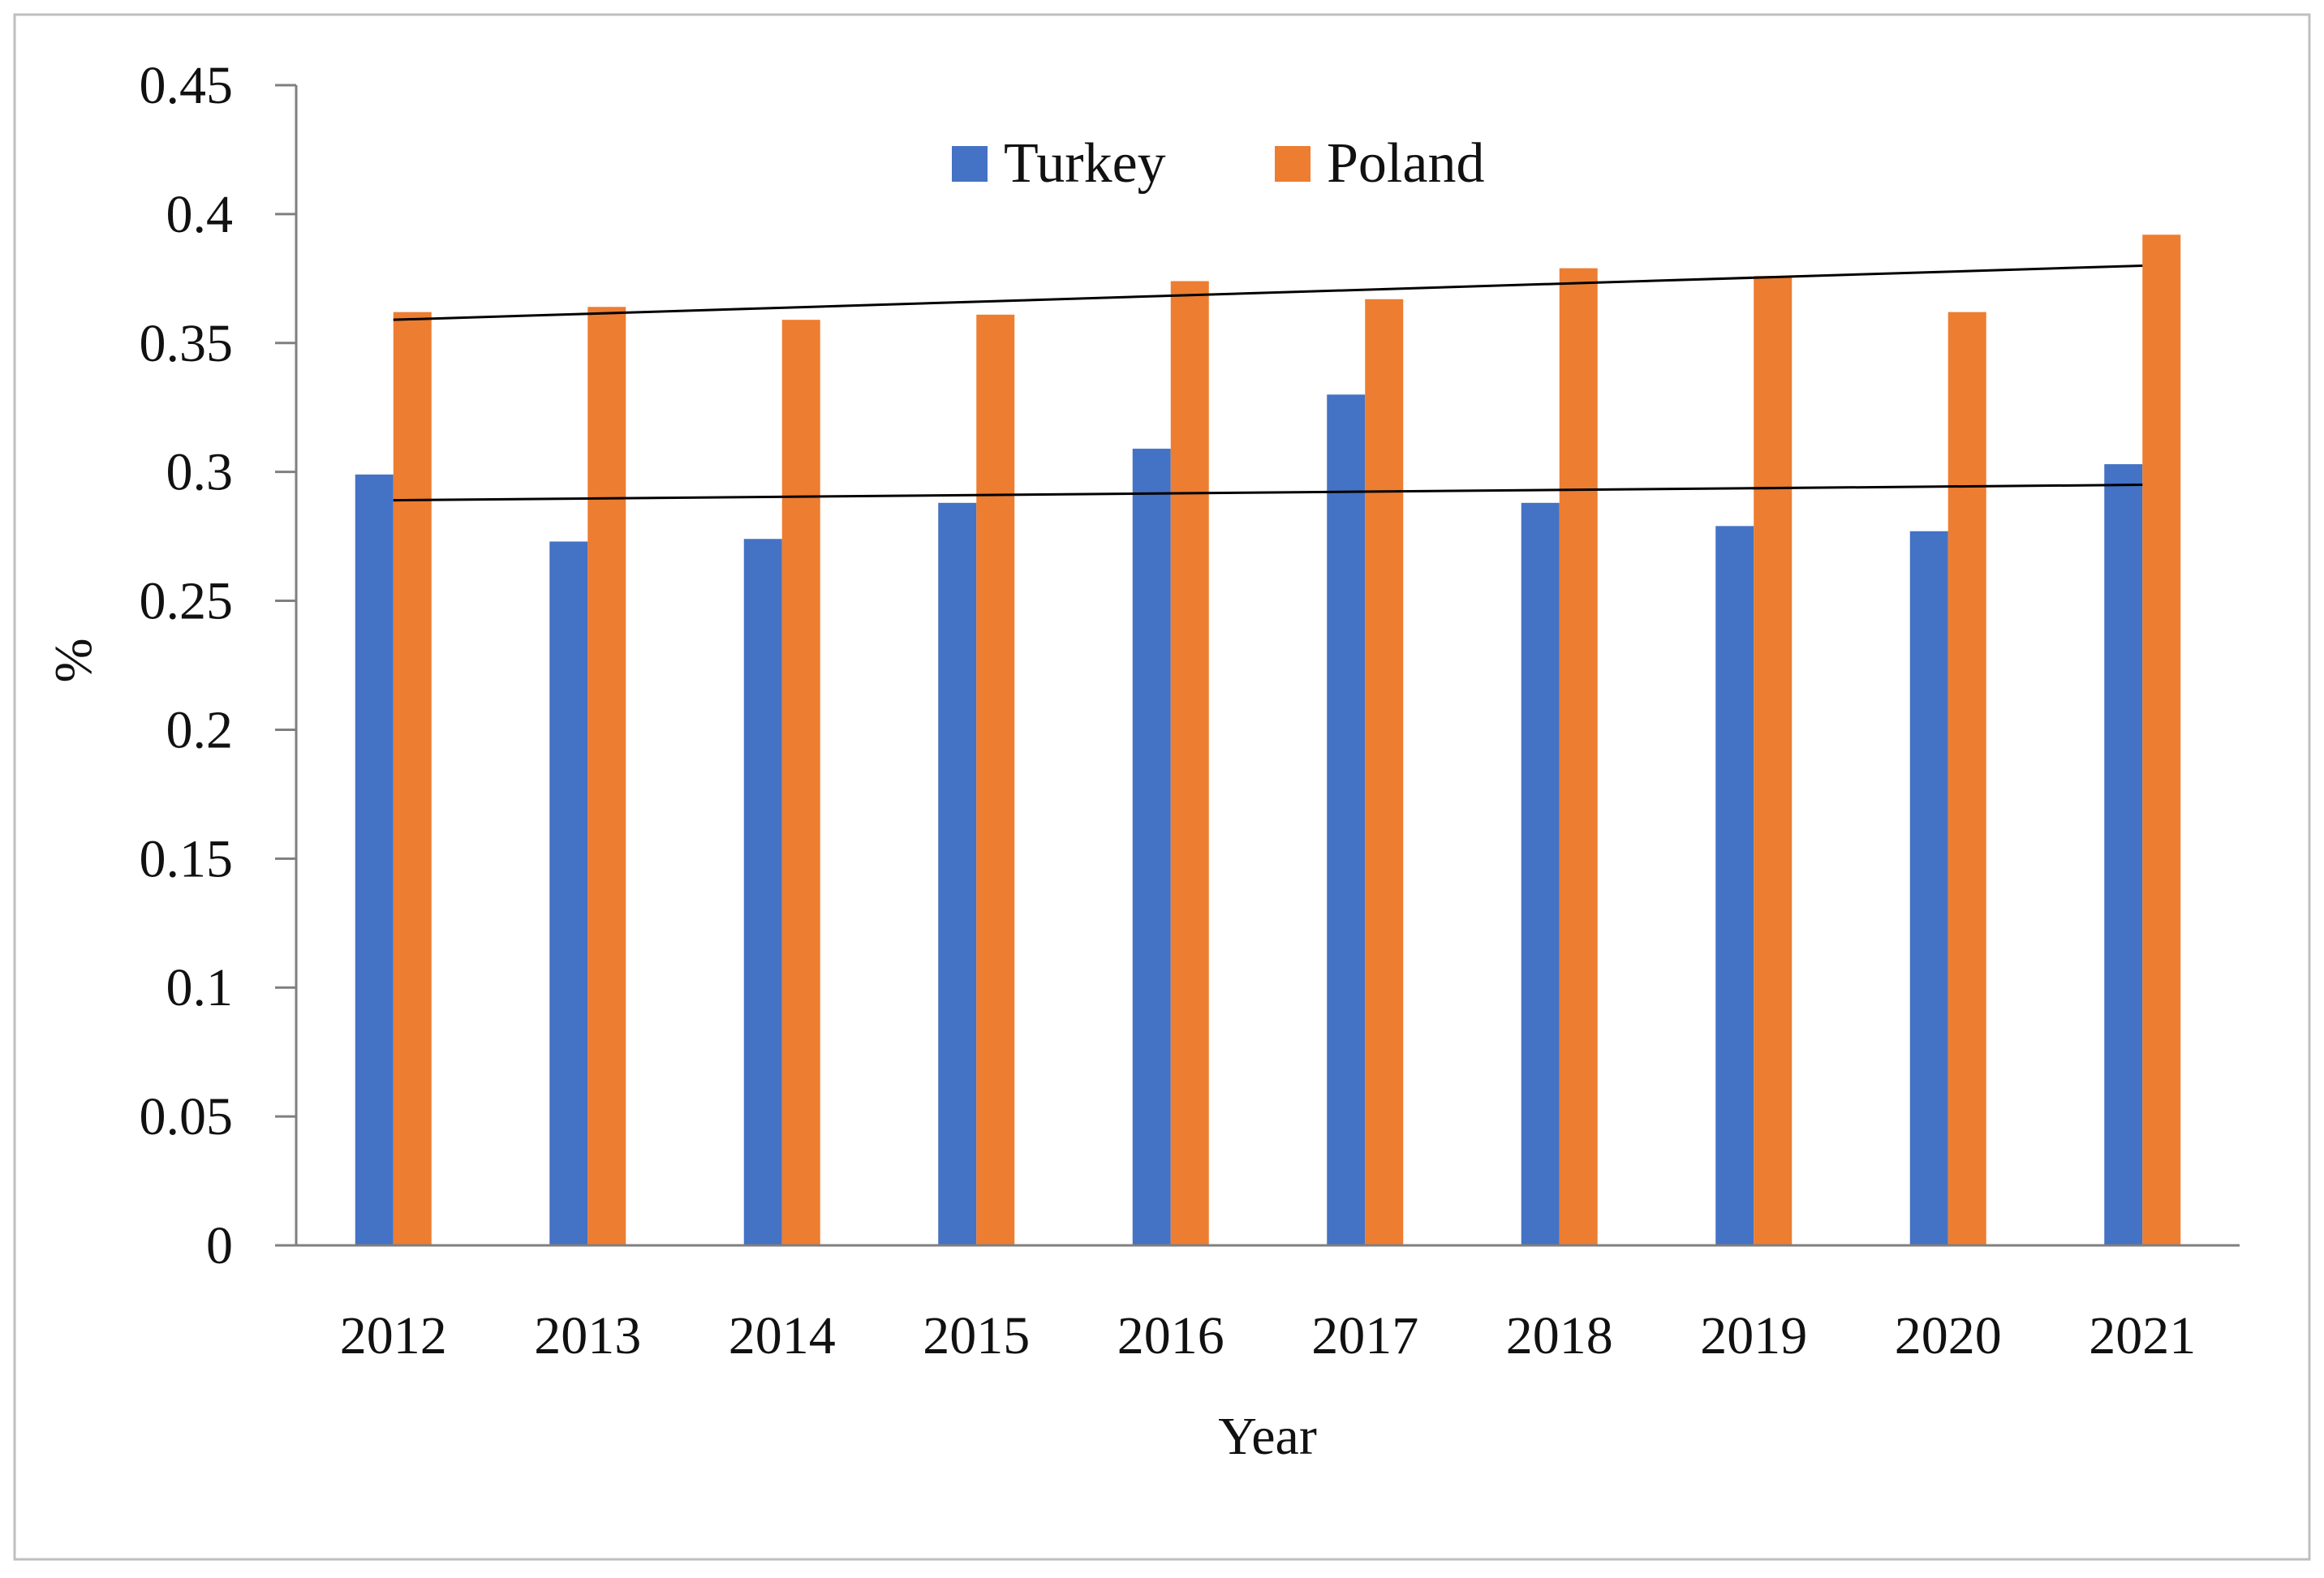 This screenshot has width=2324, height=1578. I want to click on legend-swatch-poland, so click(1292, 164).